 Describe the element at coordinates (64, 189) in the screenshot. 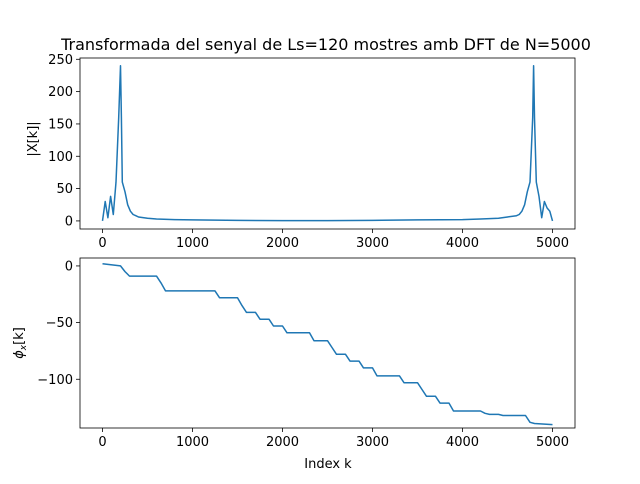

I see `top-y-tick-label: 50` at that location.